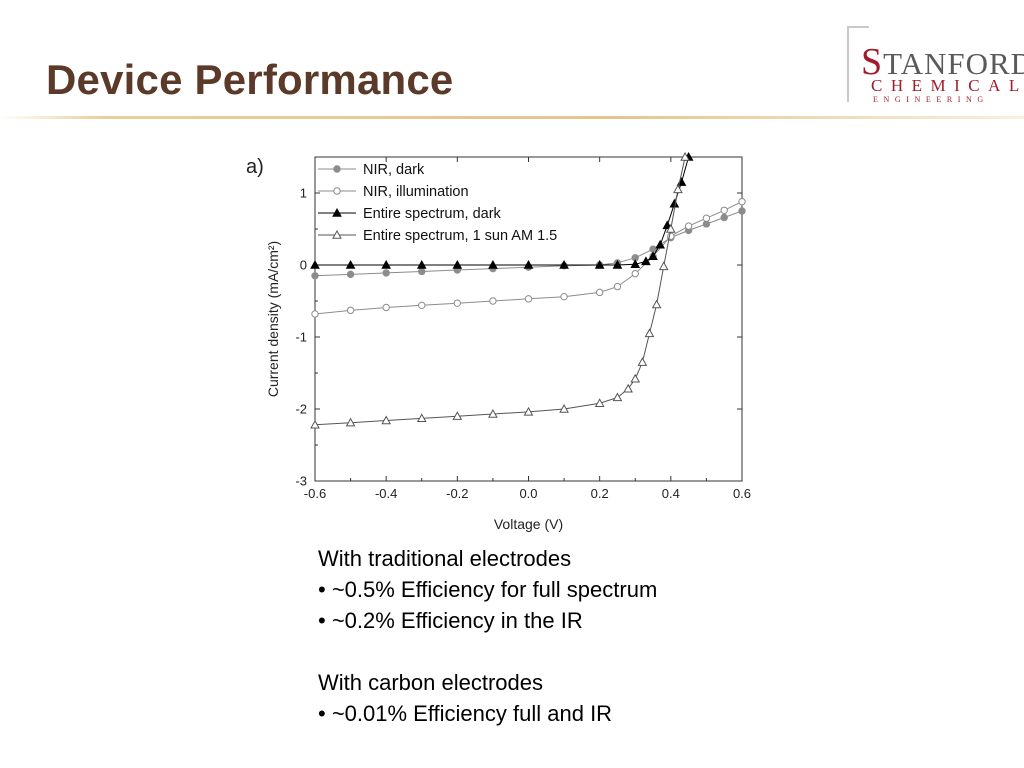 The height and width of the screenshot is (768, 1024). I want to click on logo-line-chemical: CHEMICAL, so click(947, 85).